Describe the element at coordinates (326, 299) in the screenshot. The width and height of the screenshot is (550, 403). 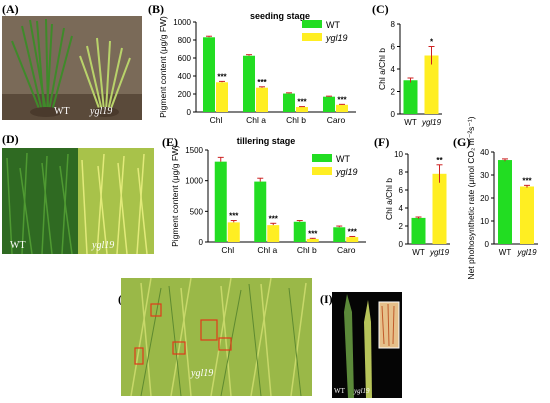
I see `panel-label-i: (I)` at that location.